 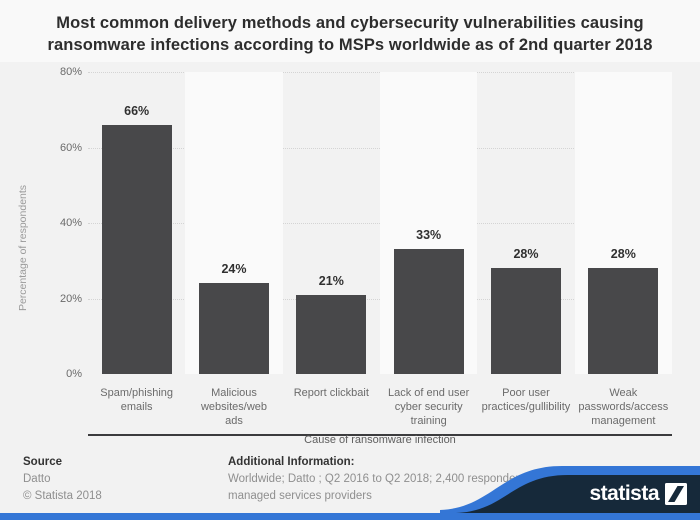 What do you see at coordinates (291, 462) in the screenshot?
I see `additional-info-heading: Additional Information:` at bounding box center [291, 462].